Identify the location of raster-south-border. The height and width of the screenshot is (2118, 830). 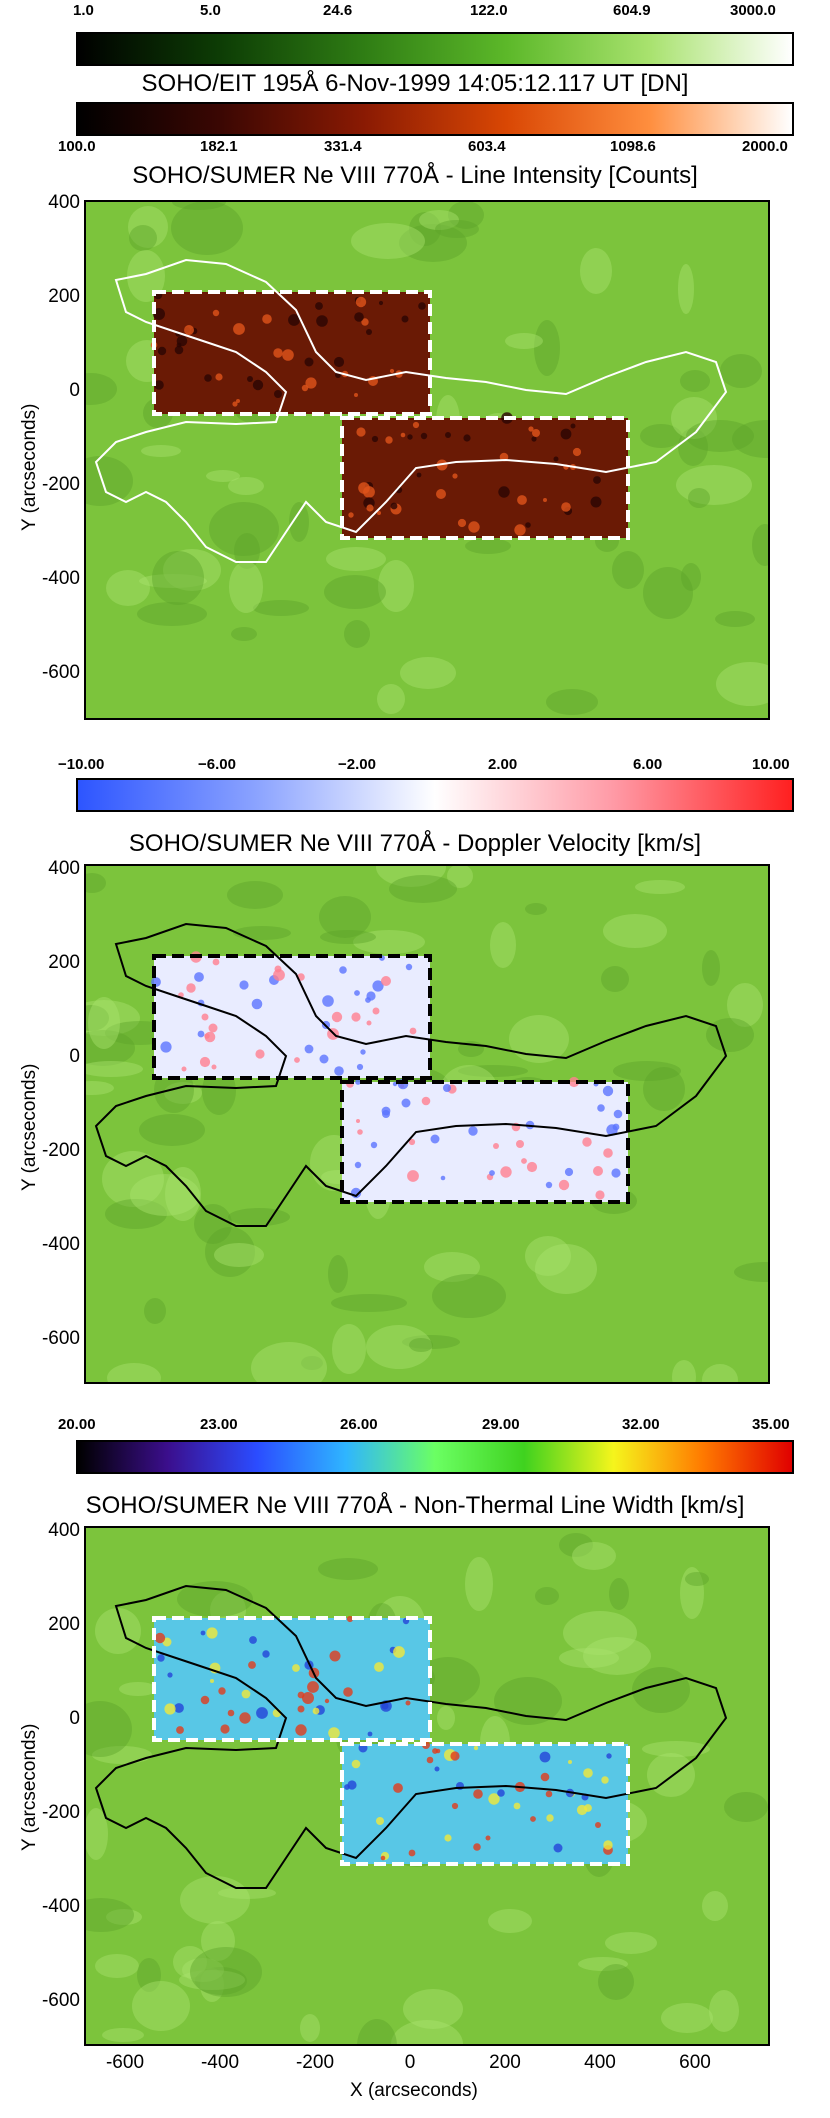
(485, 478).